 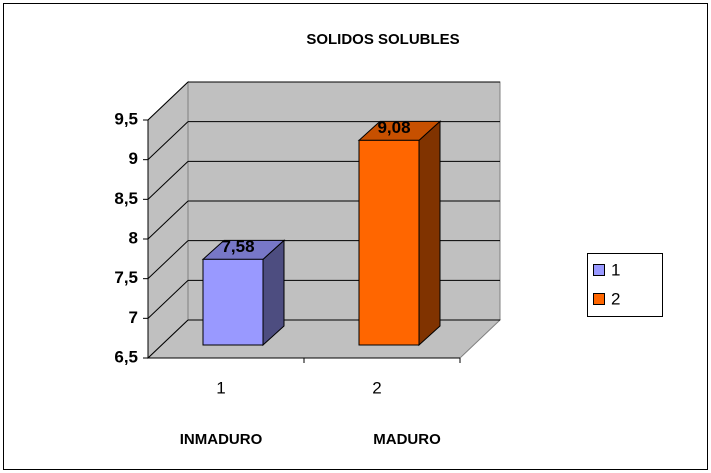 I want to click on y-tick-label: 6,5, so click(x=126, y=356).